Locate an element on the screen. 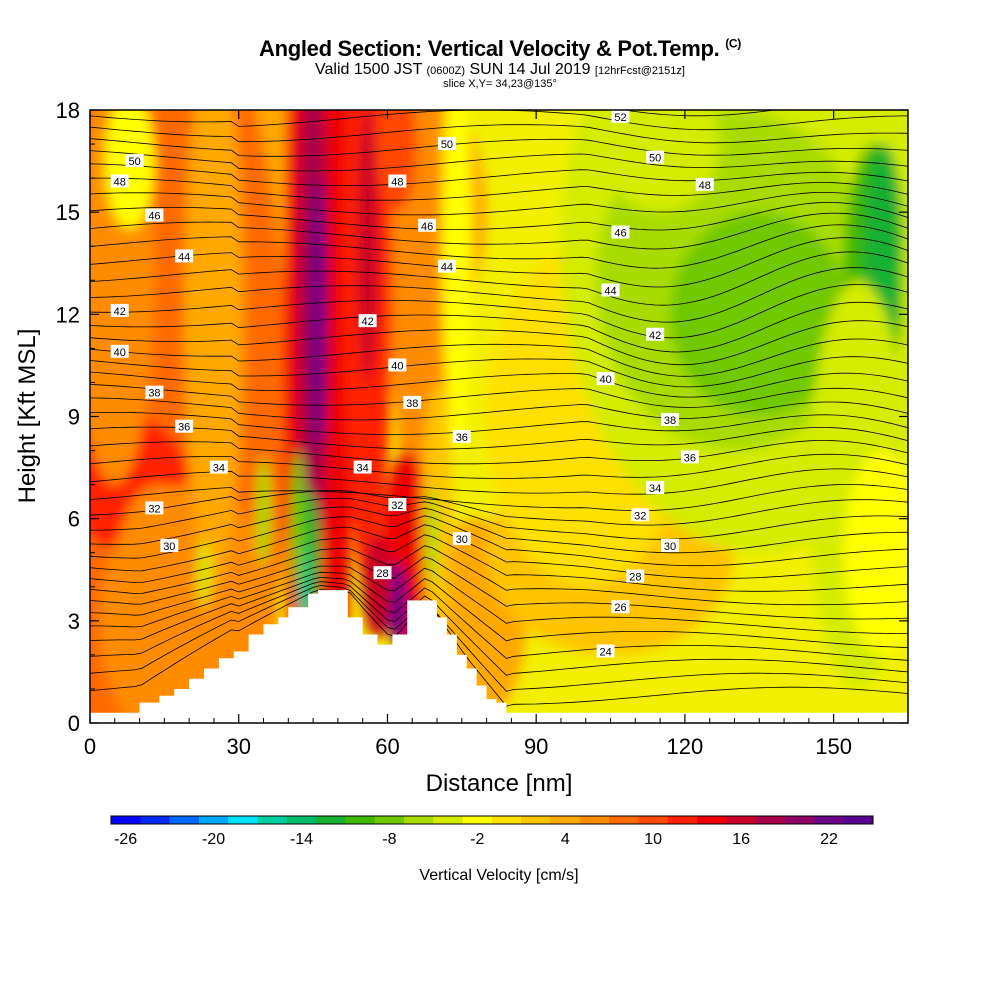 The image size is (1000, 1000). colorbar-frame is located at coordinates (492, 820).